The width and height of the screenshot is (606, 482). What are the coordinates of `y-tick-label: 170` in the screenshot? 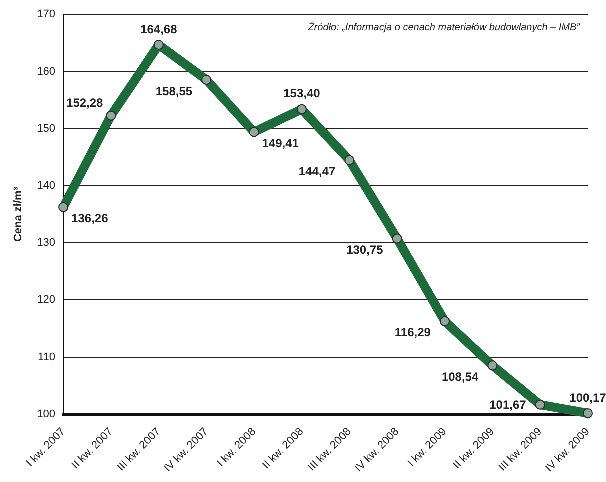 It's located at (46, 14).